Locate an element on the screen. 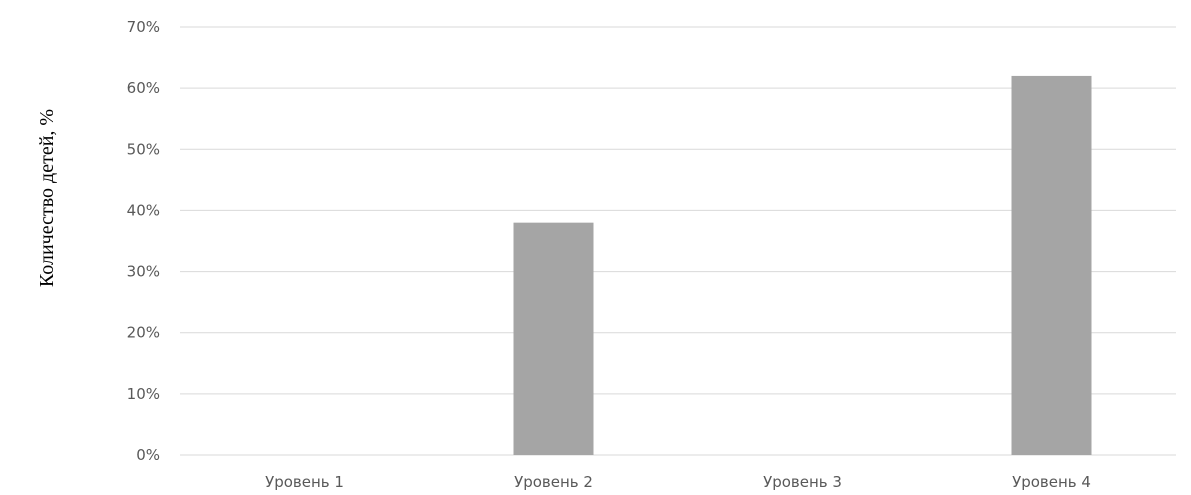 This screenshot has width=1191, height=495. y-tick-label: 60% is located at coordinates (143, 88).